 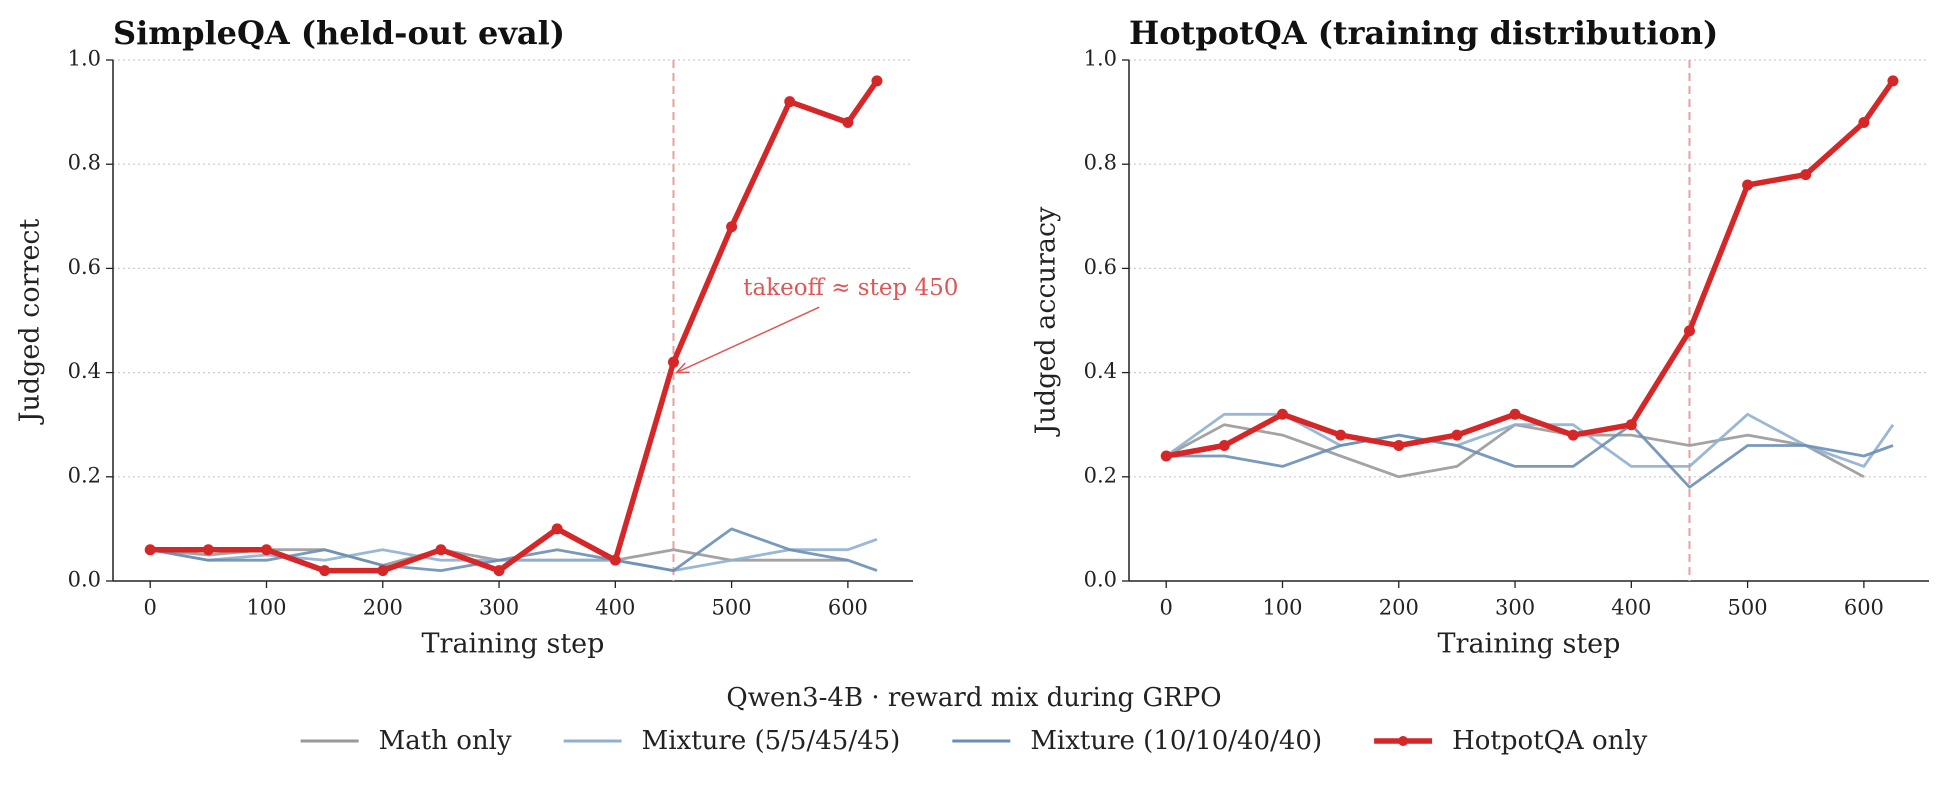 I want to click on legend-item: HotpotQA only, so click(x=1511, y=741).